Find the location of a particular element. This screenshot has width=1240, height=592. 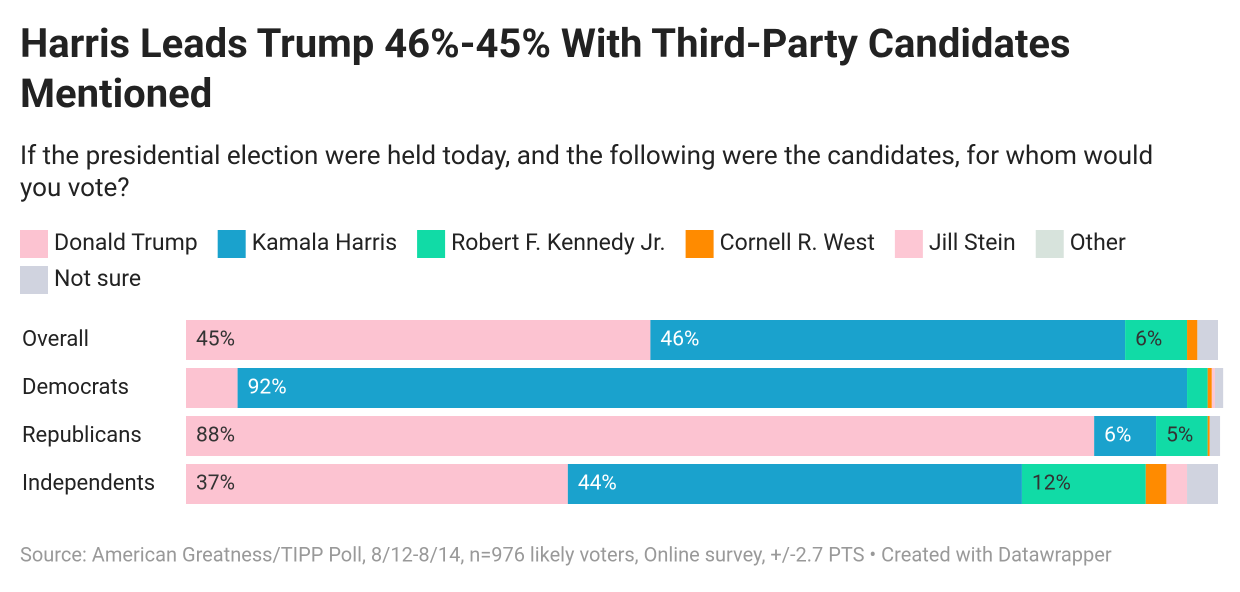

legend-label: Donald Trump is located at coordinates (126, 242).